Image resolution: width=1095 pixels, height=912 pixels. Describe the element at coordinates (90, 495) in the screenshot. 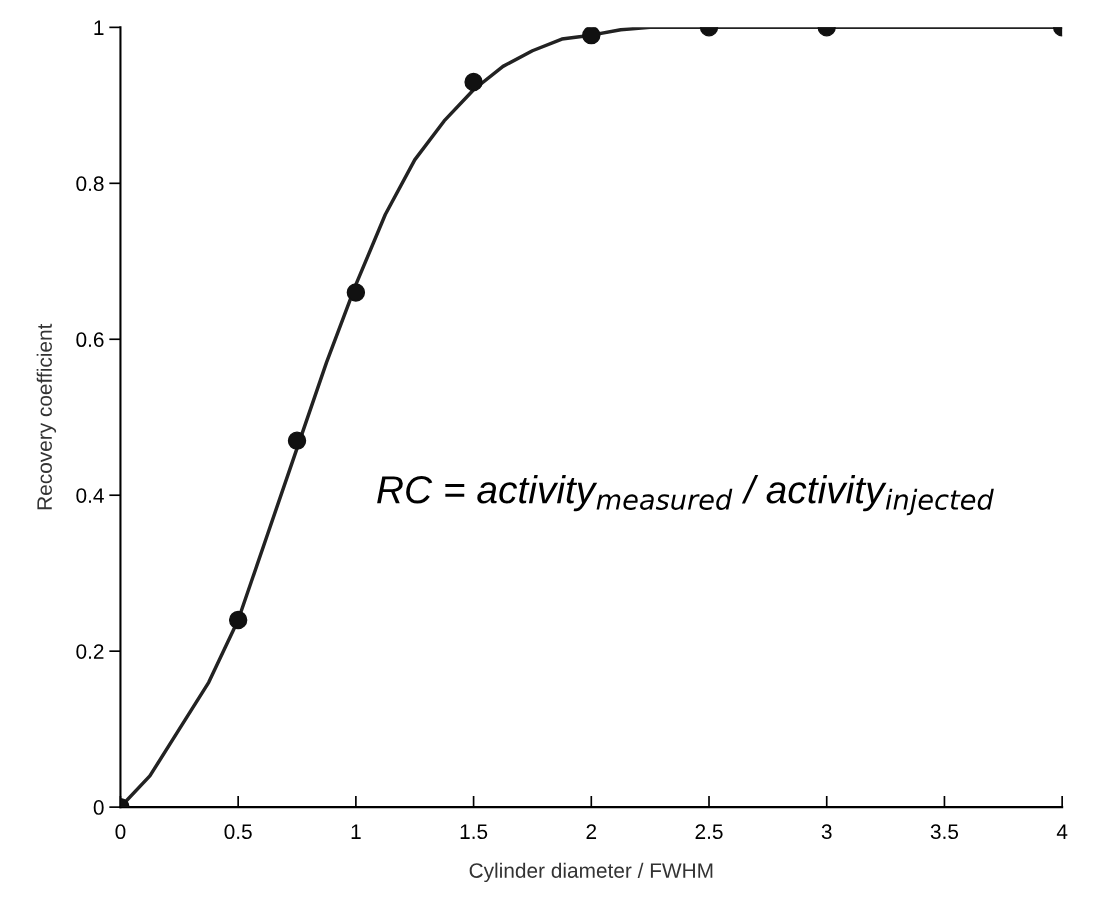

I see `y-tick-label: 0.4` at that location.